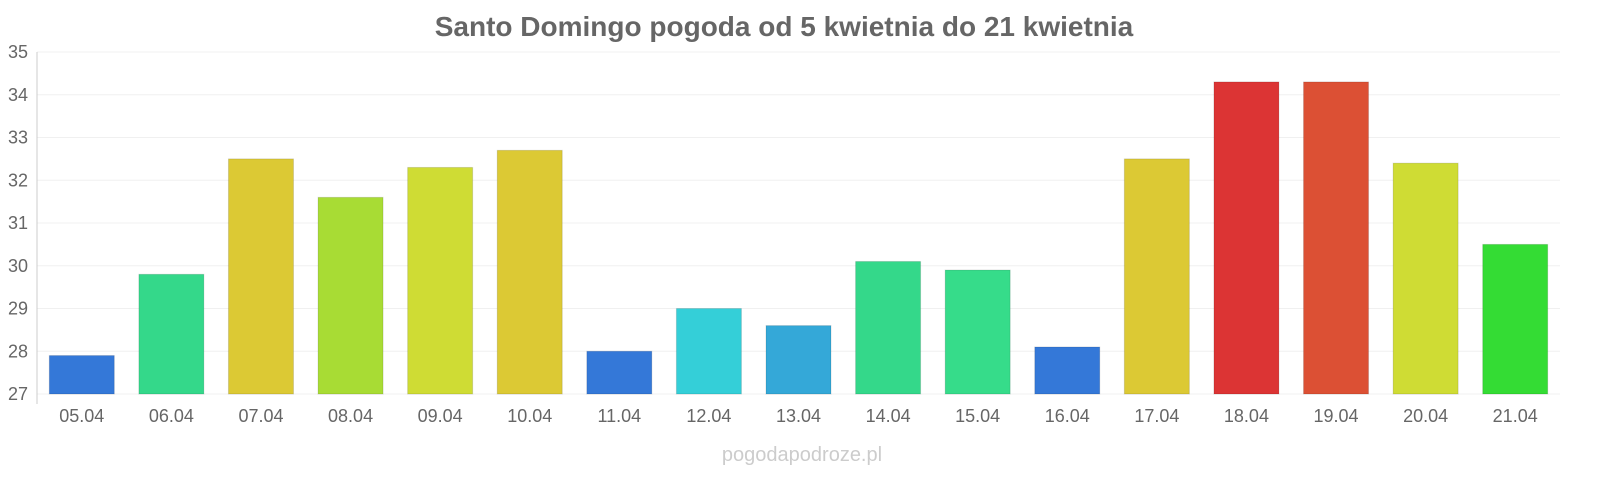  What do you see at coordinates (260, 276) in the screenshot?
I see `bar-07.04` at bounding box center [260, 276].